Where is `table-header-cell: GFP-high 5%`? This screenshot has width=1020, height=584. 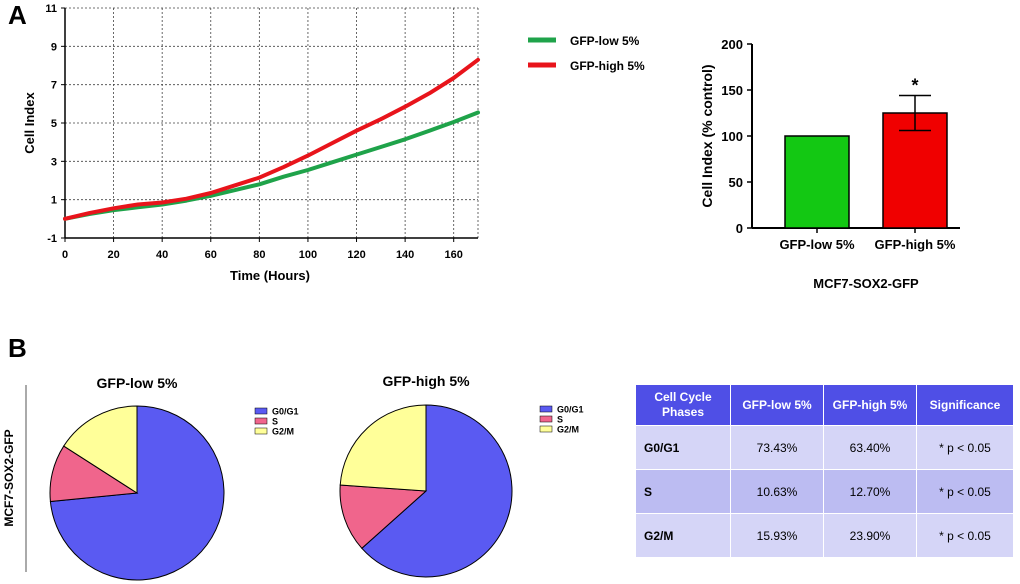
table-header-cell: GFP-high 5% is located at coordinates (870, 405).